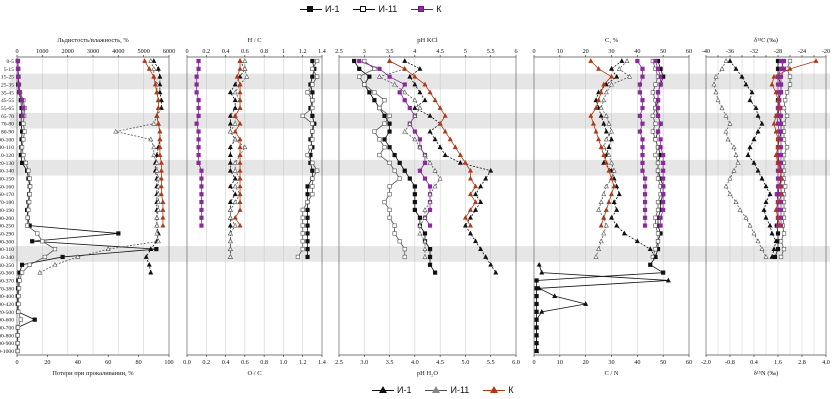 The image size is (840, 399). What do you see at coordinates (118, 51) in the screenshot?
I see `top-tick-label: 4000` at bounding box center [118, 51].